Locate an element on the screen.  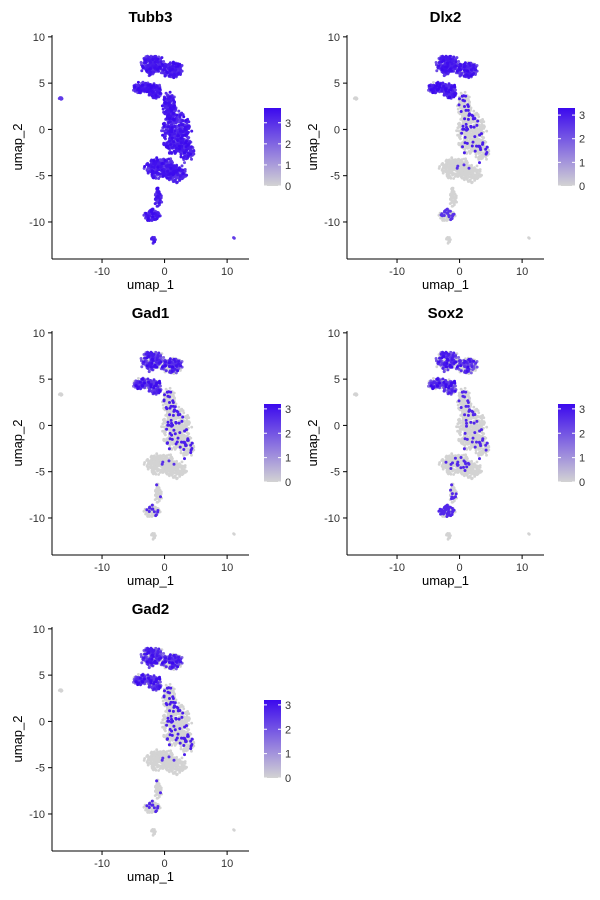
y-axis-label: umap_2 is located at coordinates (312, 147).